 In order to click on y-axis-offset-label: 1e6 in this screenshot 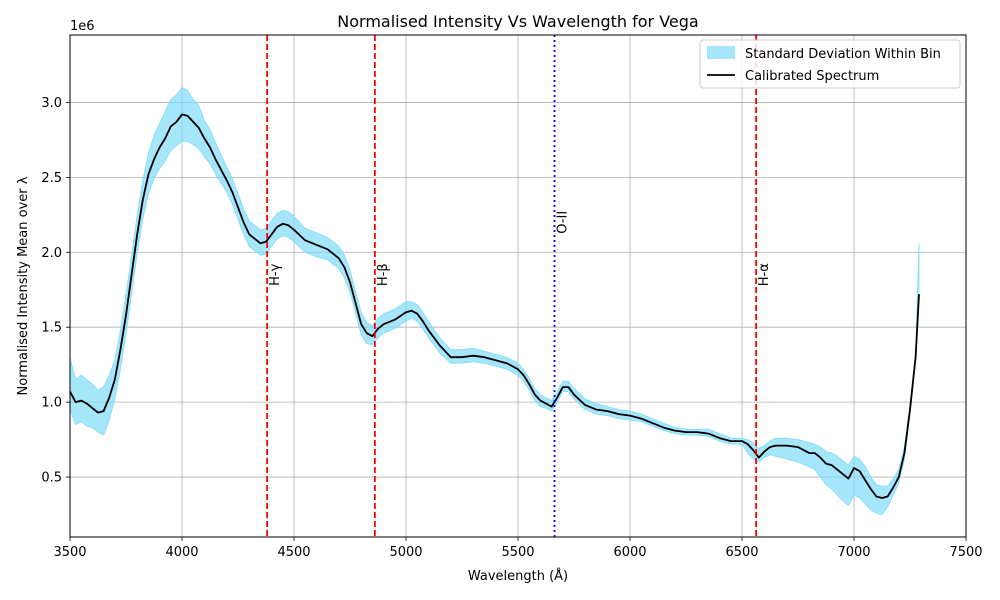, I will do `click(82, 26)`.